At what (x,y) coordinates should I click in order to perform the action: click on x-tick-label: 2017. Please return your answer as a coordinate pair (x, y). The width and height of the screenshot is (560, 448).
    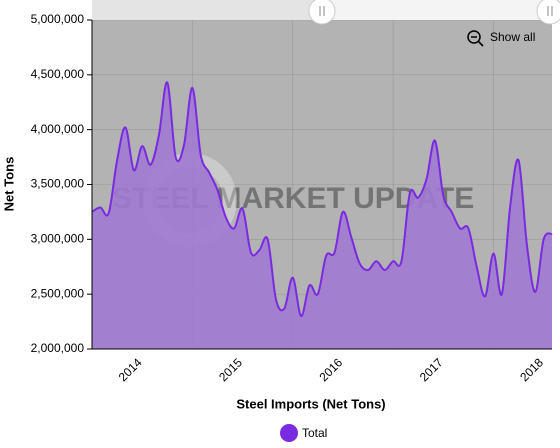
    Looking at the image, I should click on (431, 369).